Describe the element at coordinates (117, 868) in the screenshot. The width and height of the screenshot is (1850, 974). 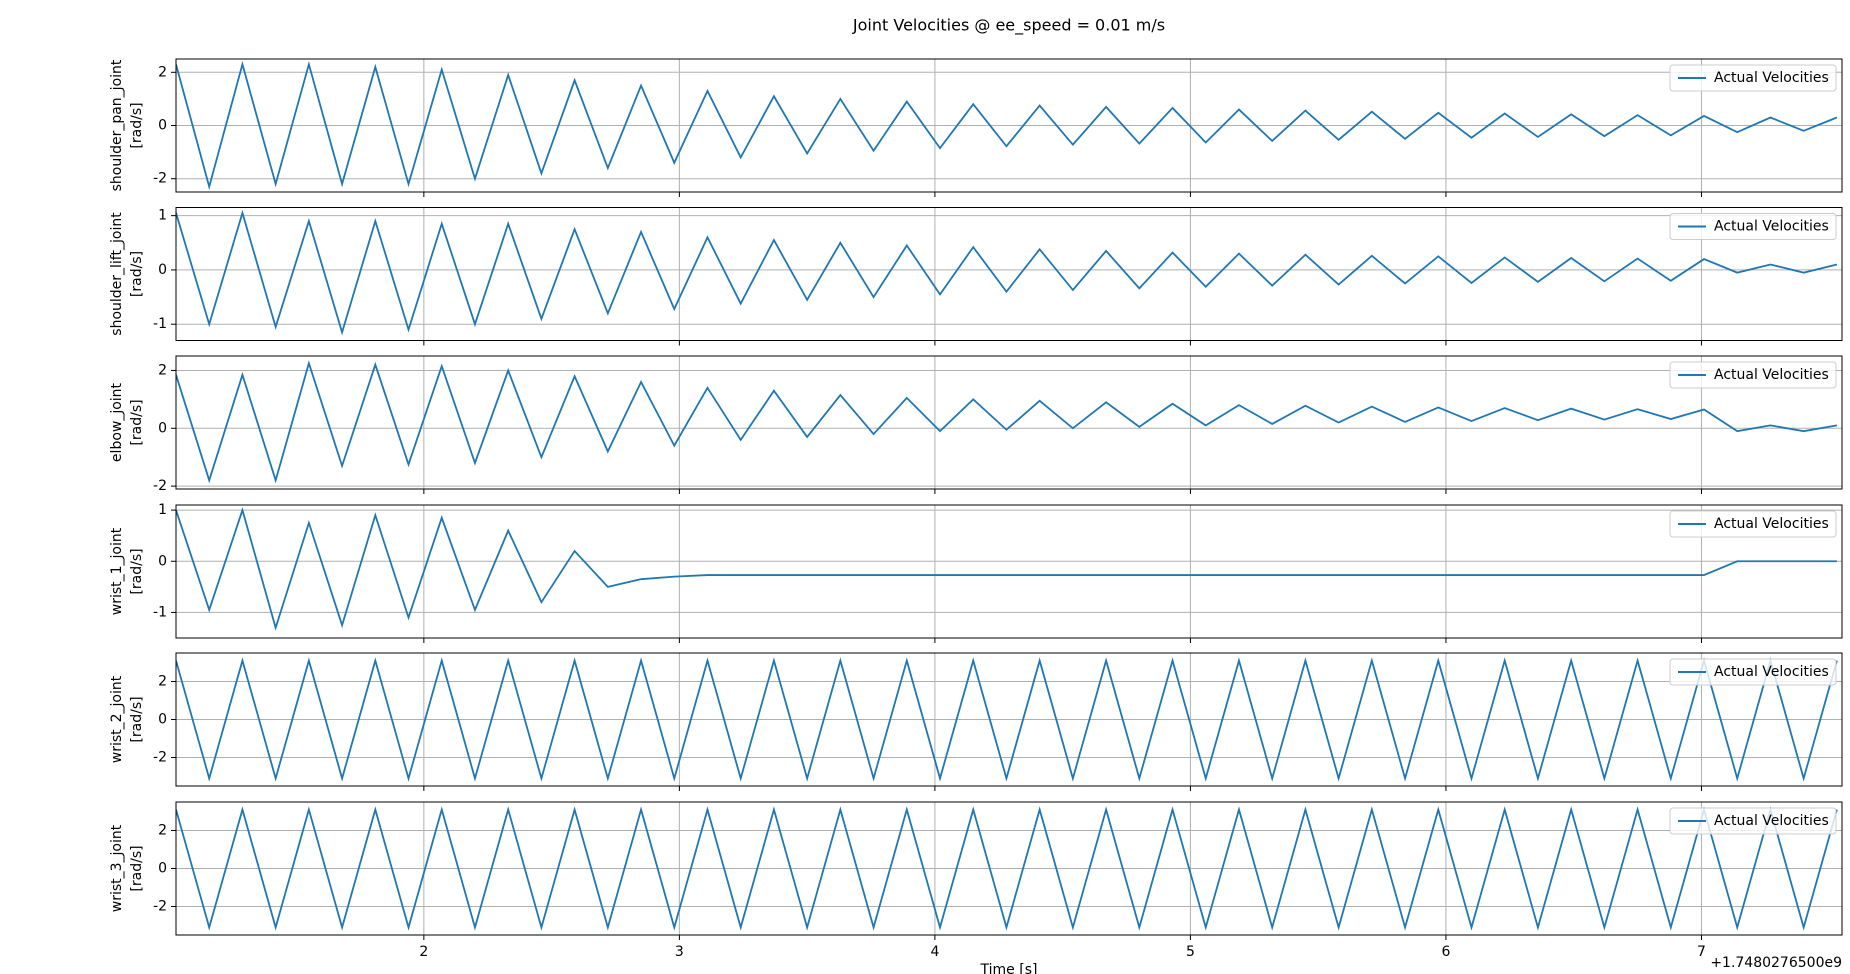
I see `y-axis-label: wrist_3_joint` at that location.